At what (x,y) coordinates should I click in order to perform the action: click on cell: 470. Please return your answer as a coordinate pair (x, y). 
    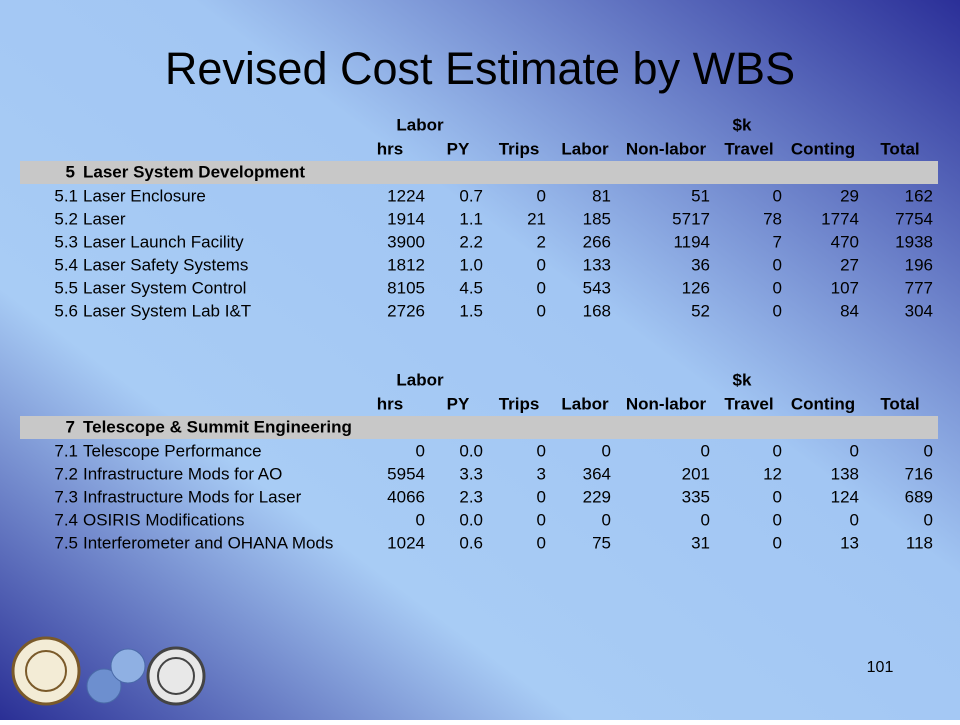
    Looking at the image, I should click on (845, 241).